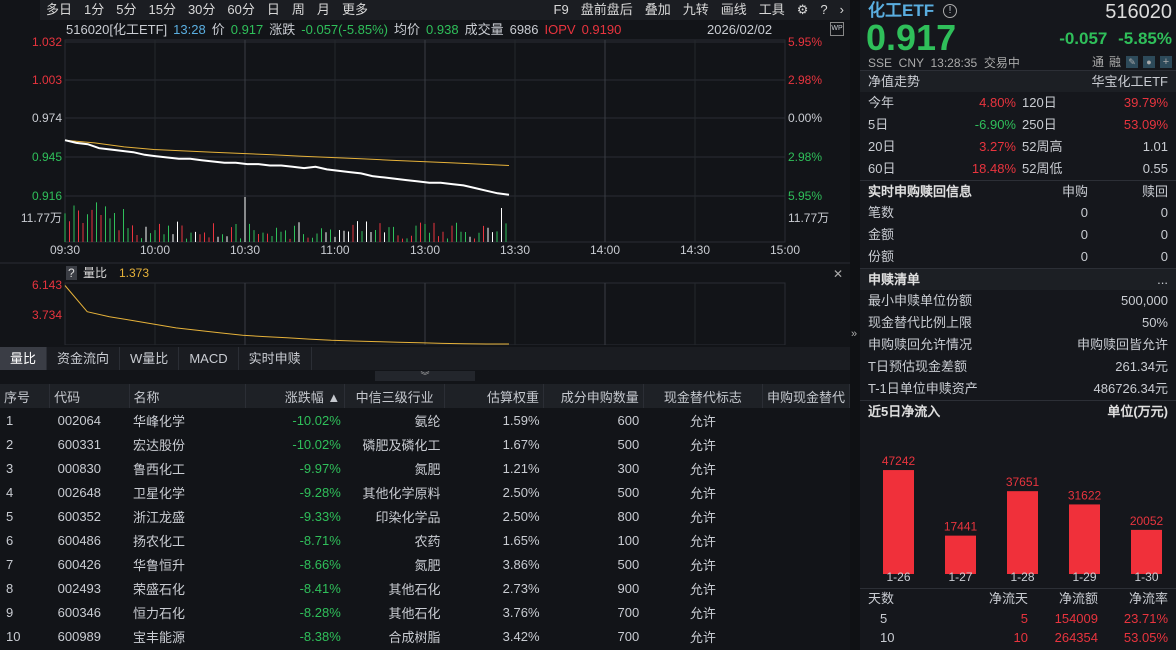 This screenshot has height=650, width=1176. I want to click on column-header-4: 中信三级行业, so click(394, 396).